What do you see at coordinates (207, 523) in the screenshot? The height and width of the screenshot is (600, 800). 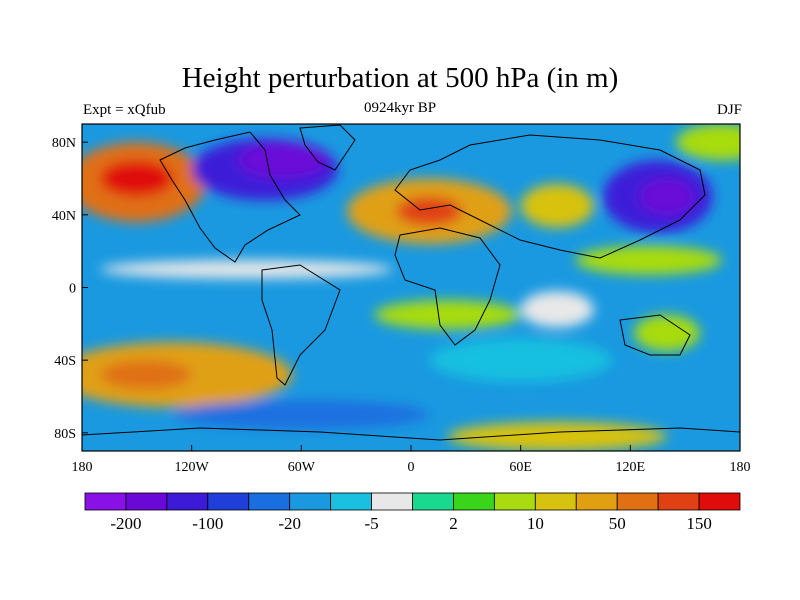 I see `colorbar-label: -100` at bounding box center [207, 523].